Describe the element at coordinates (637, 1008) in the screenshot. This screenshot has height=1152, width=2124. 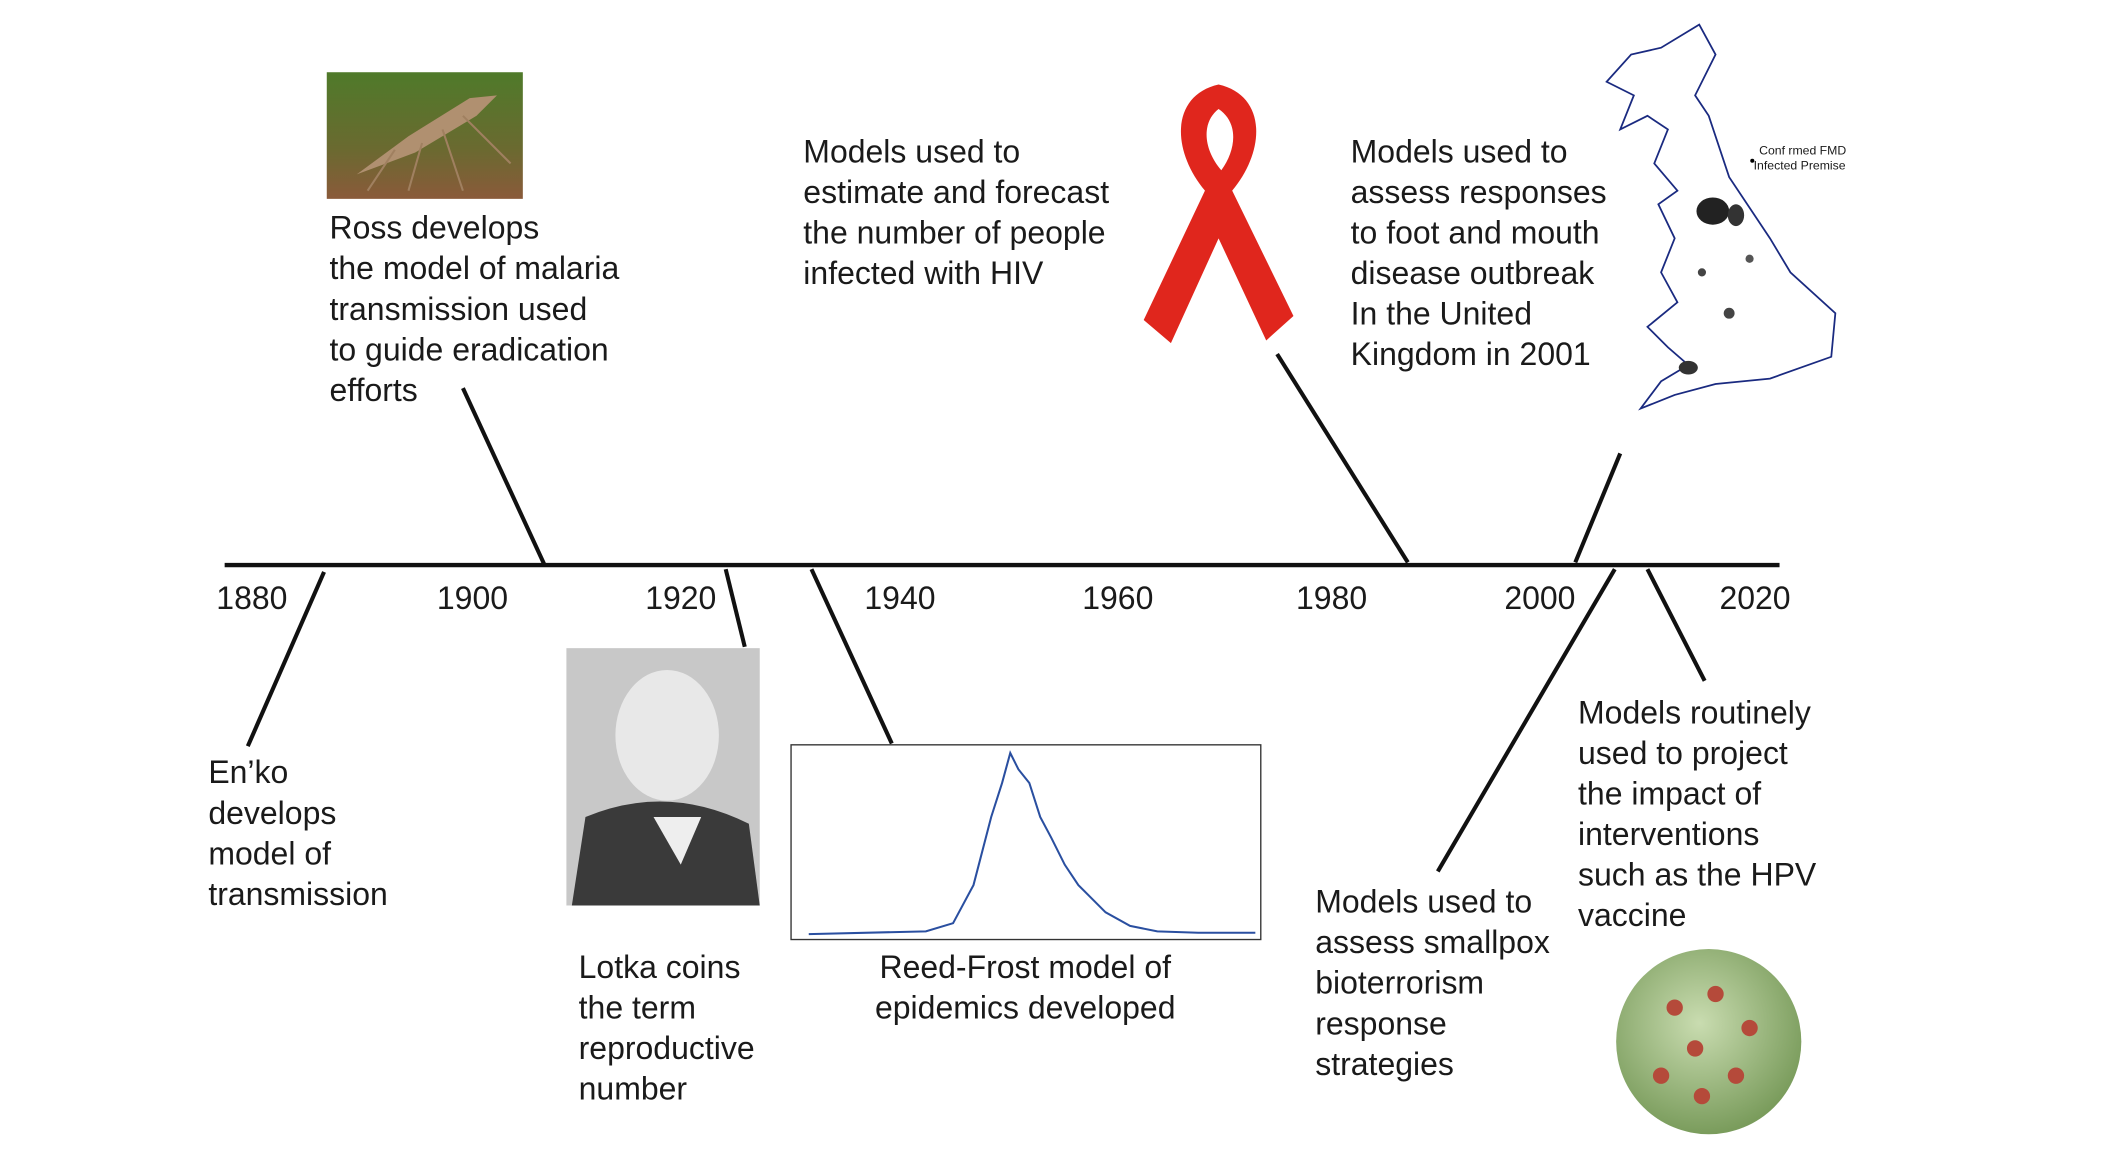
I see `event-text: the term` at that location.